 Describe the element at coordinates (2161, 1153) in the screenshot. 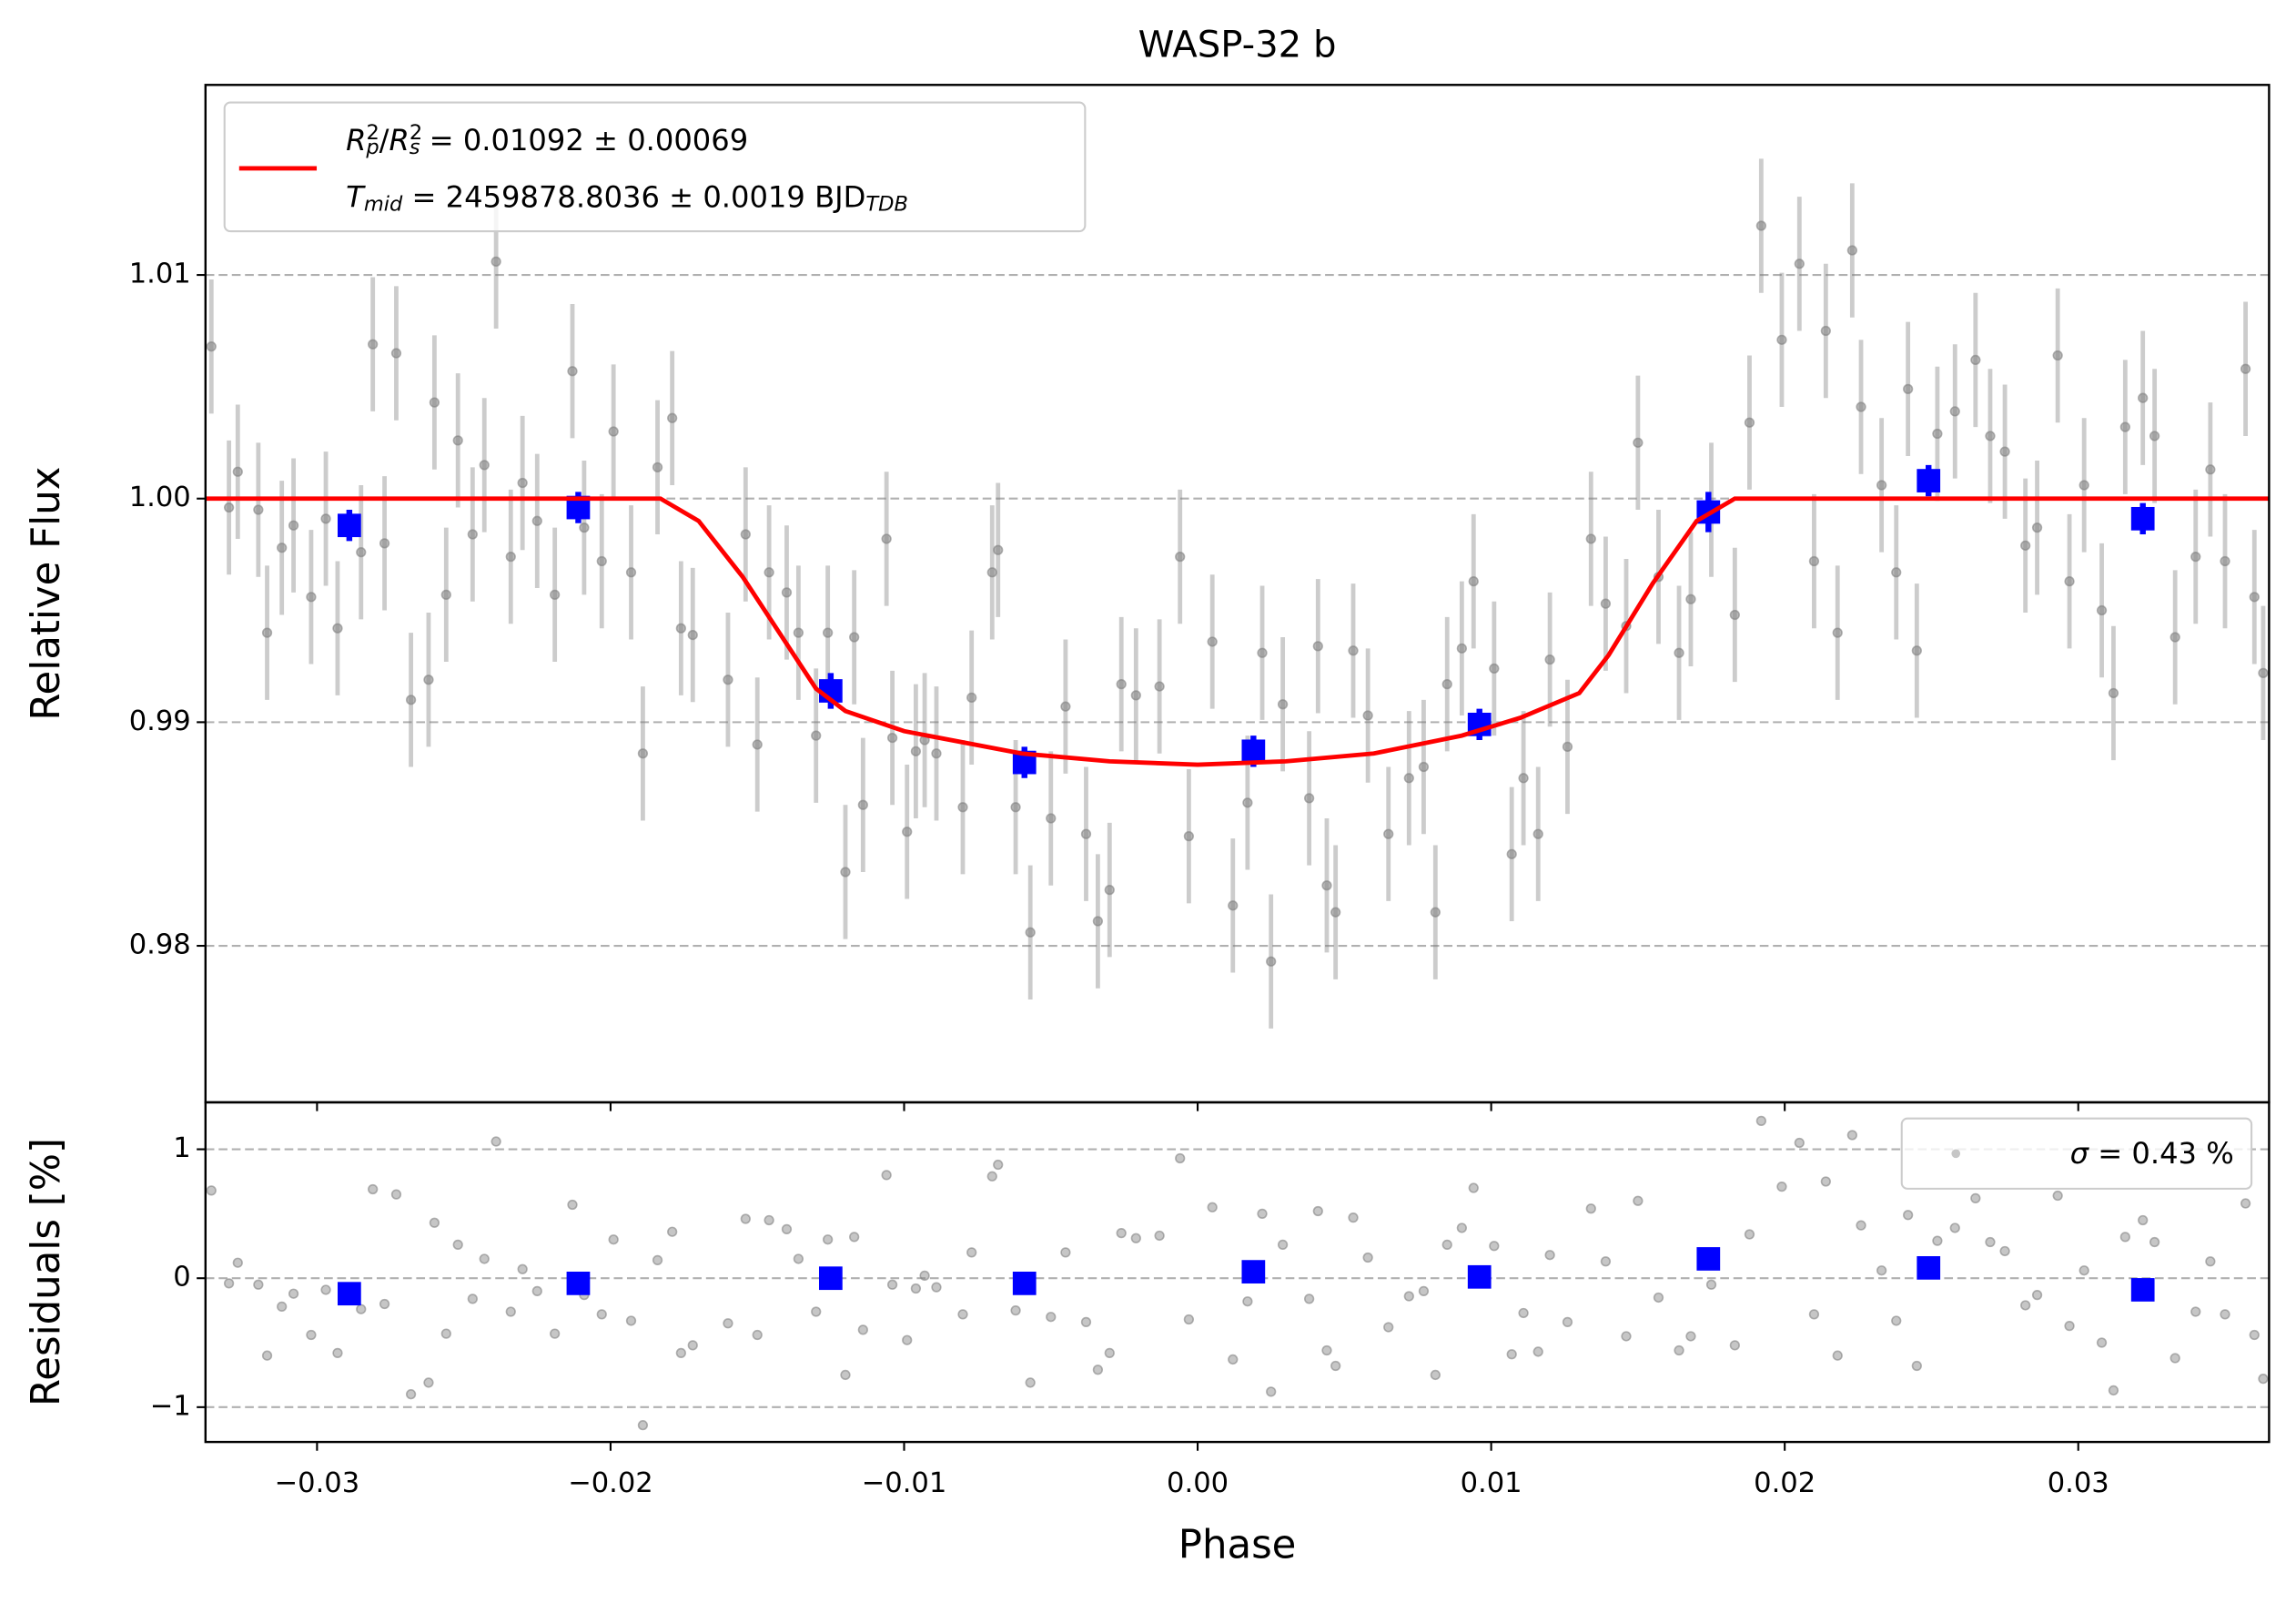

I see `legend-text-part: = 0.43 %` at that location.